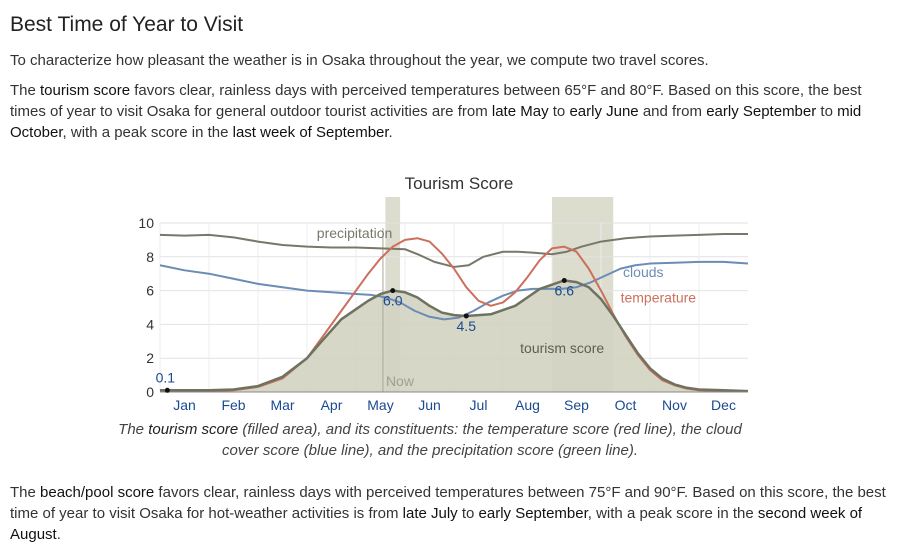 The width and height of the screenshot is (907, 552). Describe the element at coordinates (184, 405) in the screenshot. I see `x-tick-label: Jan` at that location.